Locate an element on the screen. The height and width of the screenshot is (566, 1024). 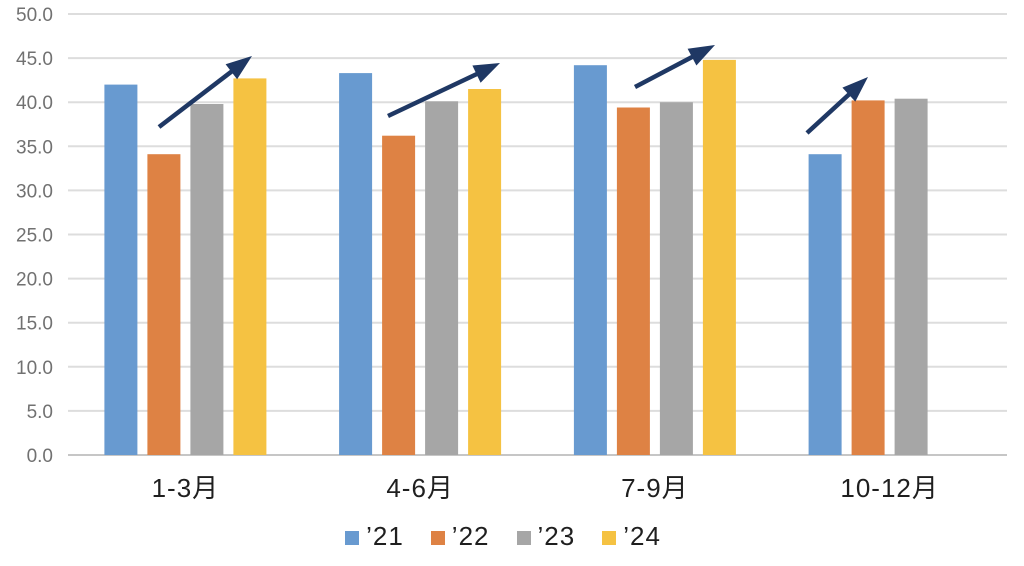
bar-24-7-9月 is located at coordinates (719, 257).